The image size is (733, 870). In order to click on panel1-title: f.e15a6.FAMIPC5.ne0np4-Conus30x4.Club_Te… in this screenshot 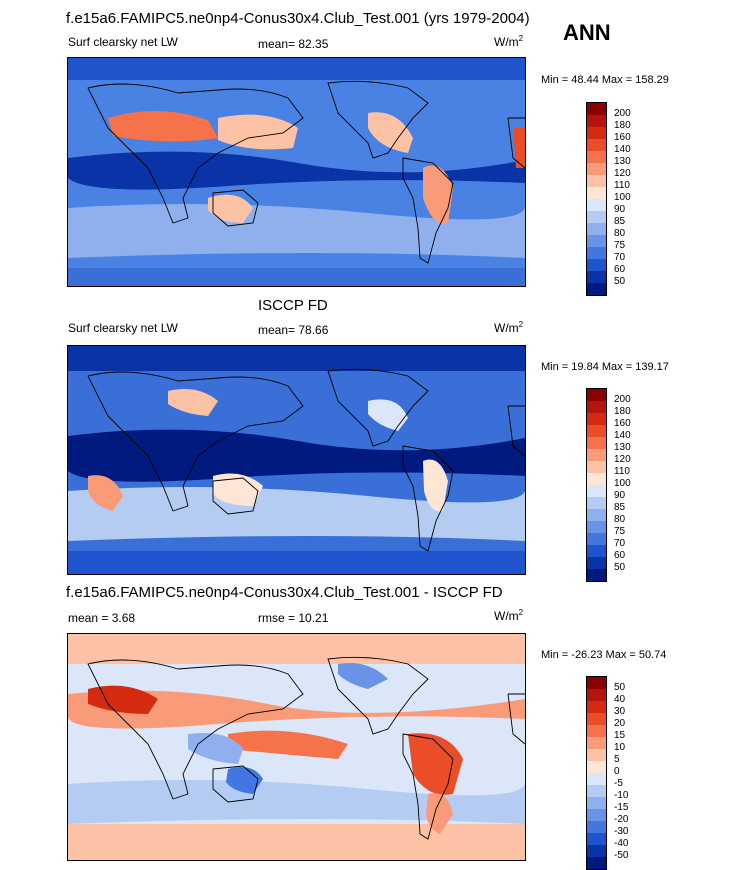, I will do `click(298, 18)`.